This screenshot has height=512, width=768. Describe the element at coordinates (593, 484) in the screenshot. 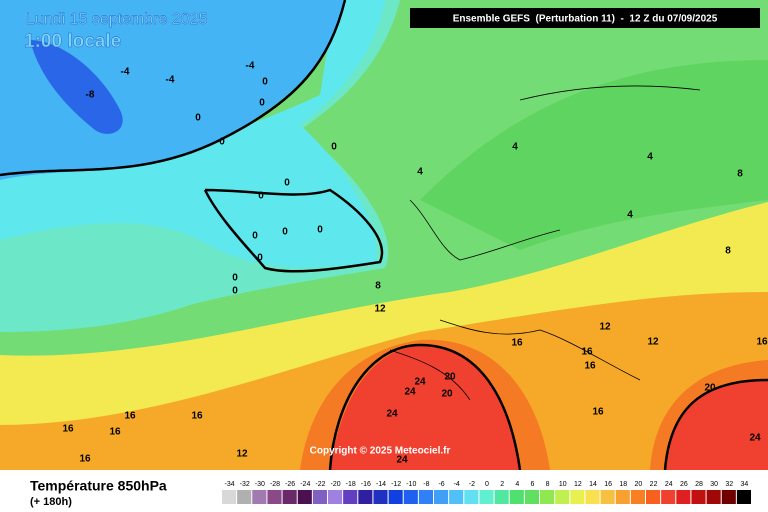

I see `scale-label: 14` at that location.